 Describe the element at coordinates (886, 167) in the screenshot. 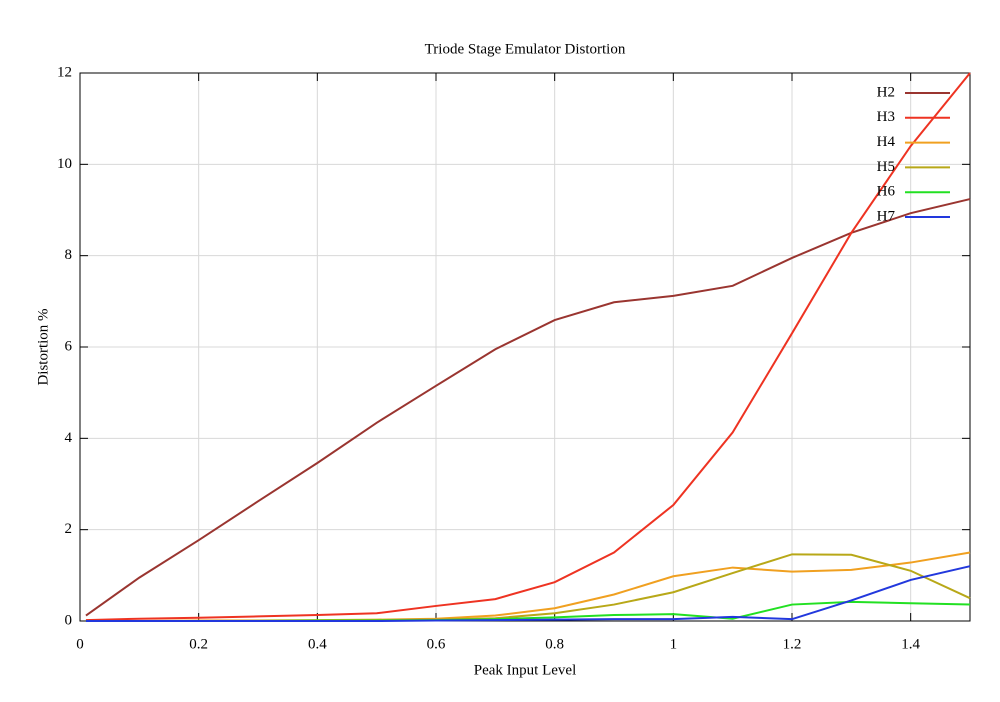

I see `legend-label: H5` at that location.